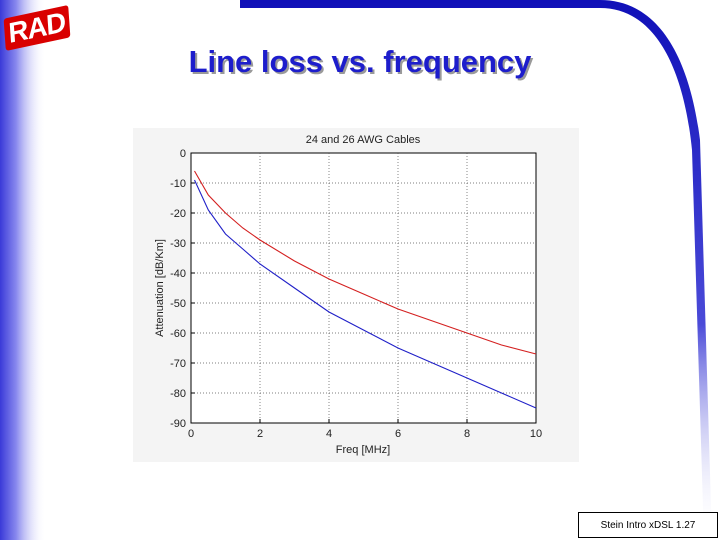 Image resolution: width=720 pixels, height=540 pixels. Describe the element at coordinates (160, 288) in the screenshot. I see `y-axis-label: Attenuation [dB/Km]` at that location.